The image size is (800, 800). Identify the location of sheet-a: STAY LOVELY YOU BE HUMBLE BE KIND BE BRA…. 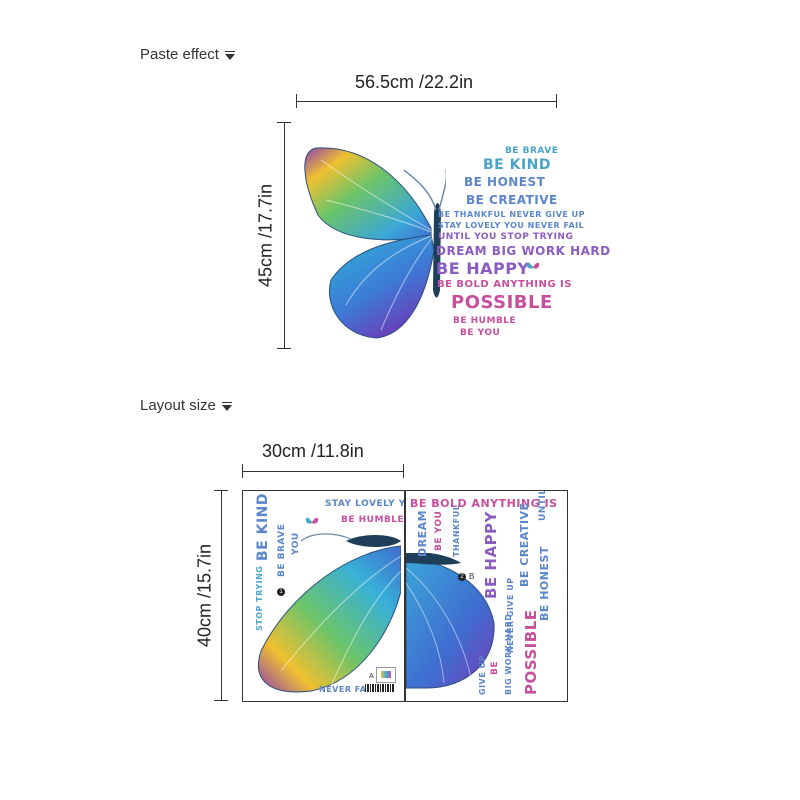
(323, 596).